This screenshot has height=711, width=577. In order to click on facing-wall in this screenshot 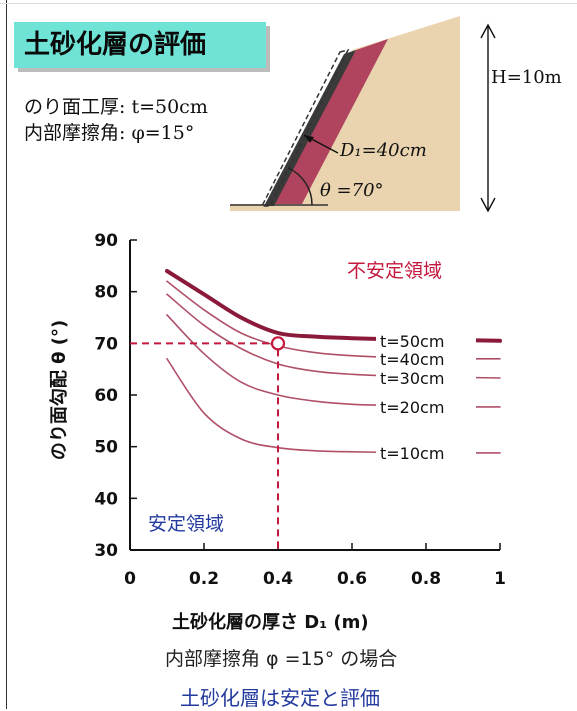, I will do `click(310, 128)`.